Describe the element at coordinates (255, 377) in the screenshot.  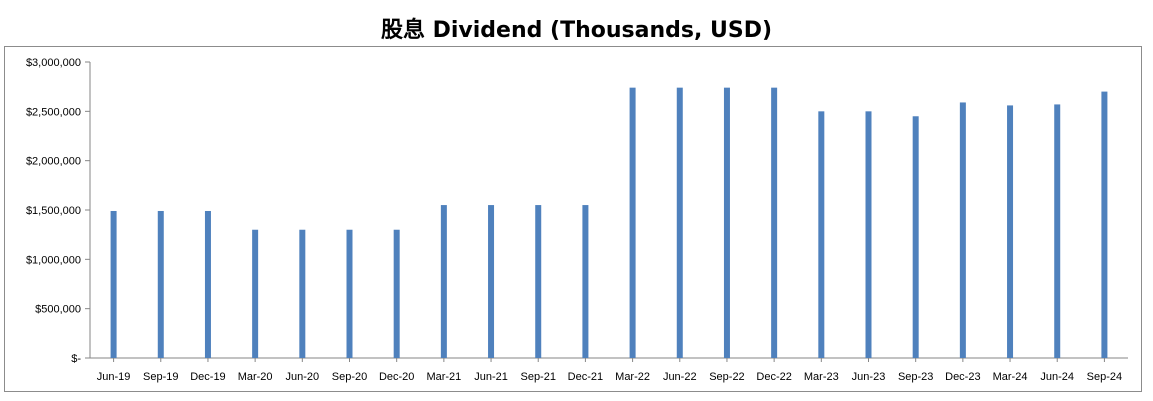
I see `x-tick-label: Mar-20` at that location.